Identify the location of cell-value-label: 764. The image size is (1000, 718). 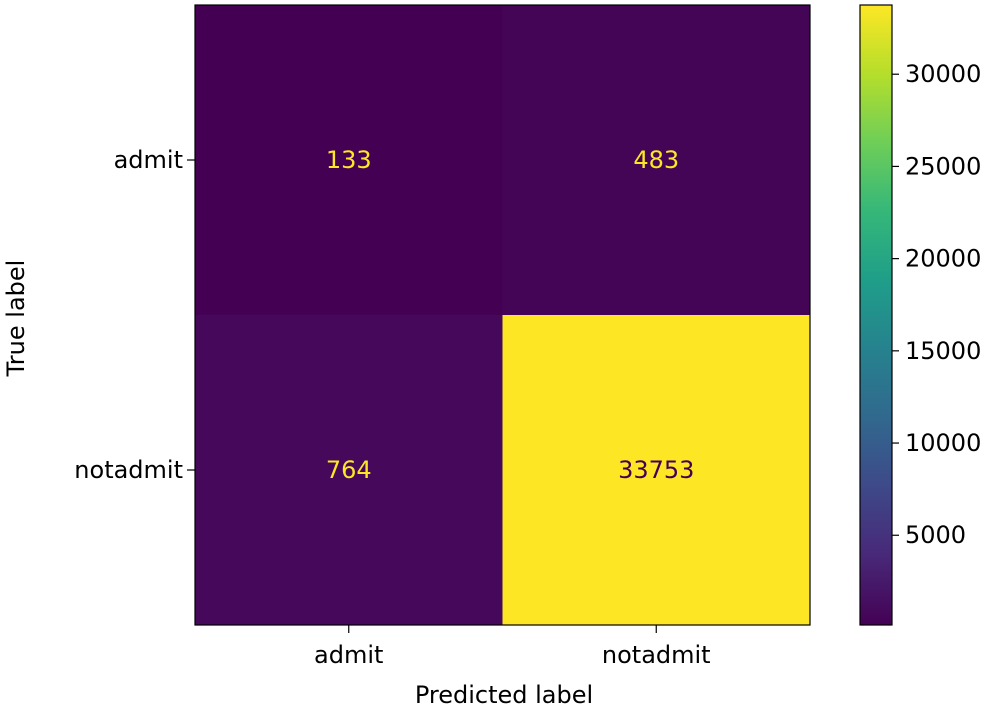
(349, 470).